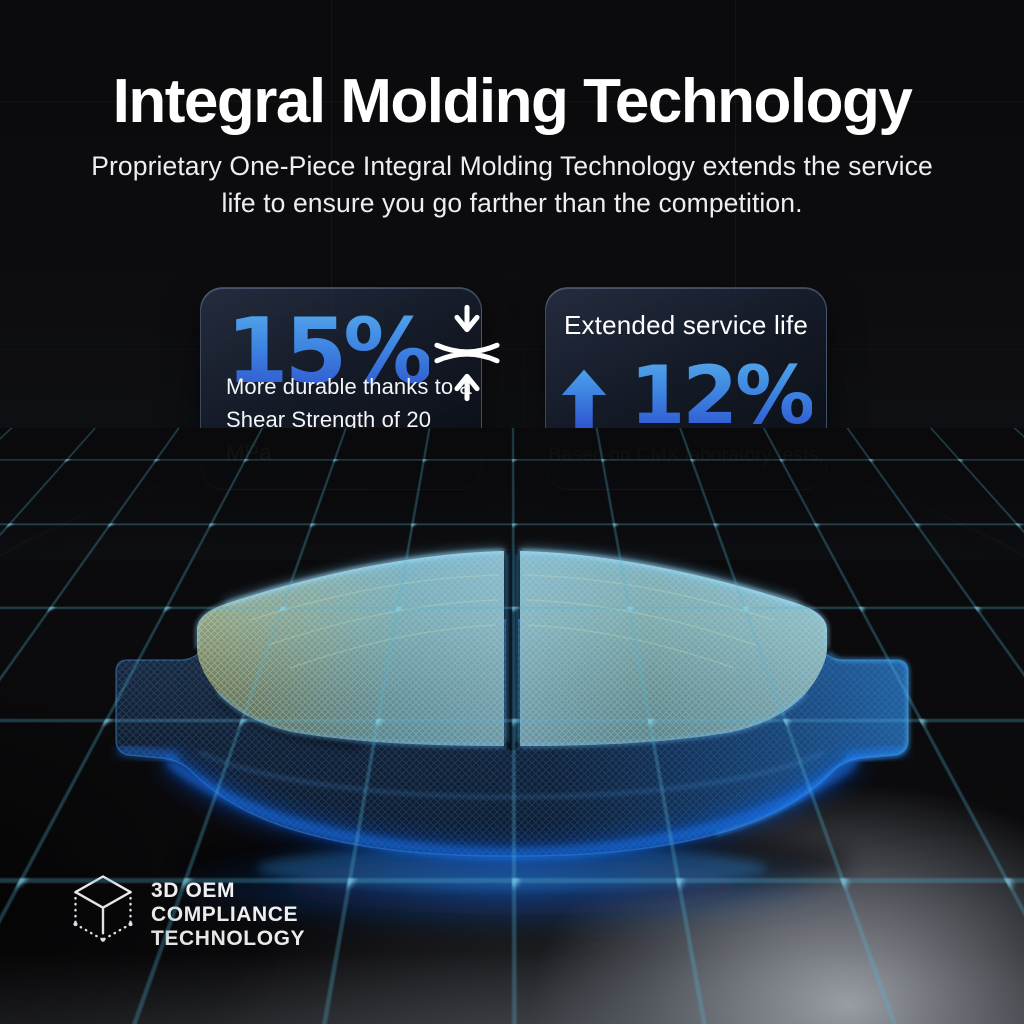  Describe the element at coordinates (512, 878) in the screenshot. I see `pad-reflection` at that location.